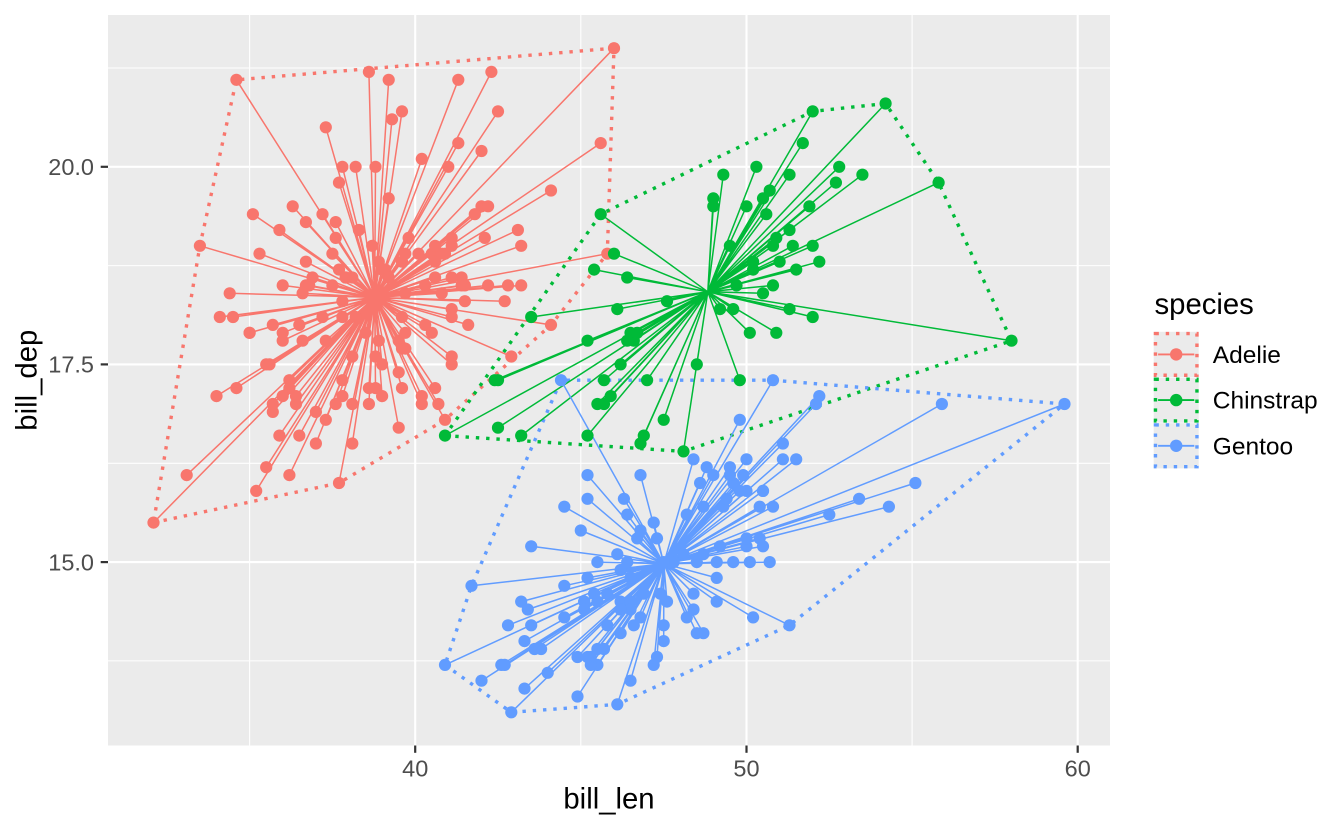 The height and width of the screenshot is (830, 1344). What do you see at coordinates (71, 167) in the screenshot?
I see `svg-text: 20.0` at bounding box center [71, 167].